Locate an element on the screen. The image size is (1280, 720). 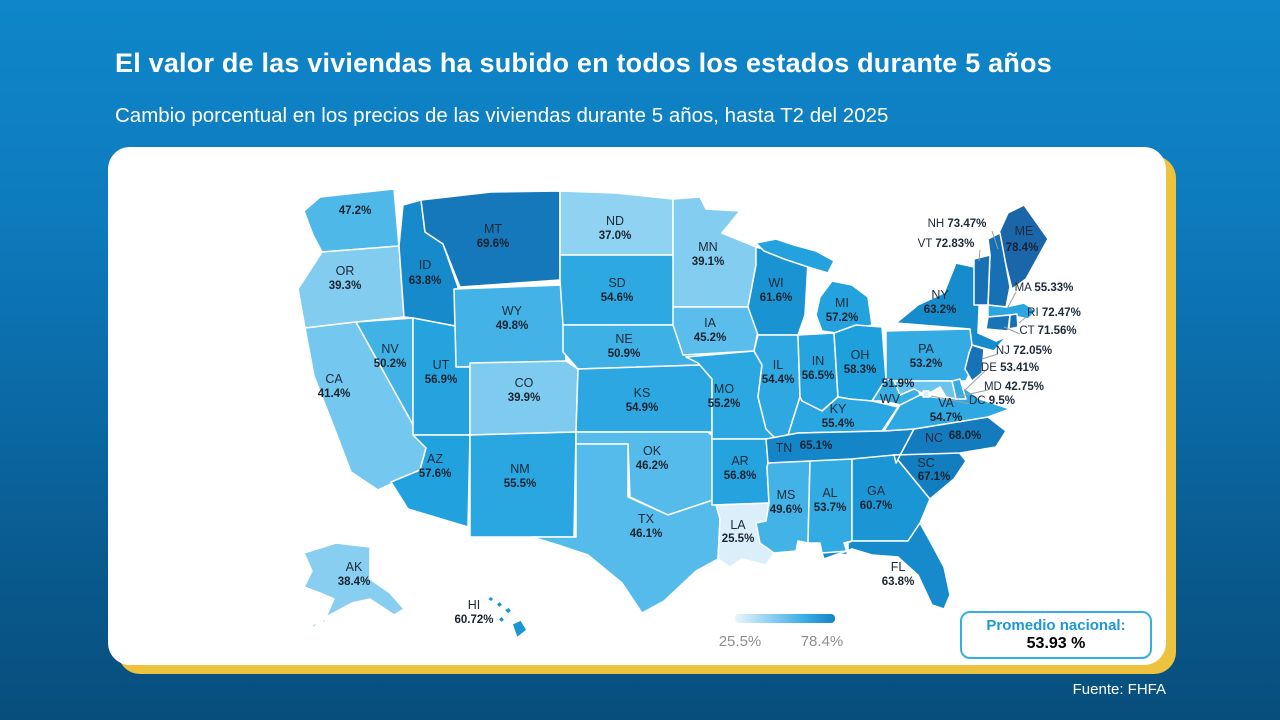
state-value-VA: 54.7% is located at coordinates (946, 418).